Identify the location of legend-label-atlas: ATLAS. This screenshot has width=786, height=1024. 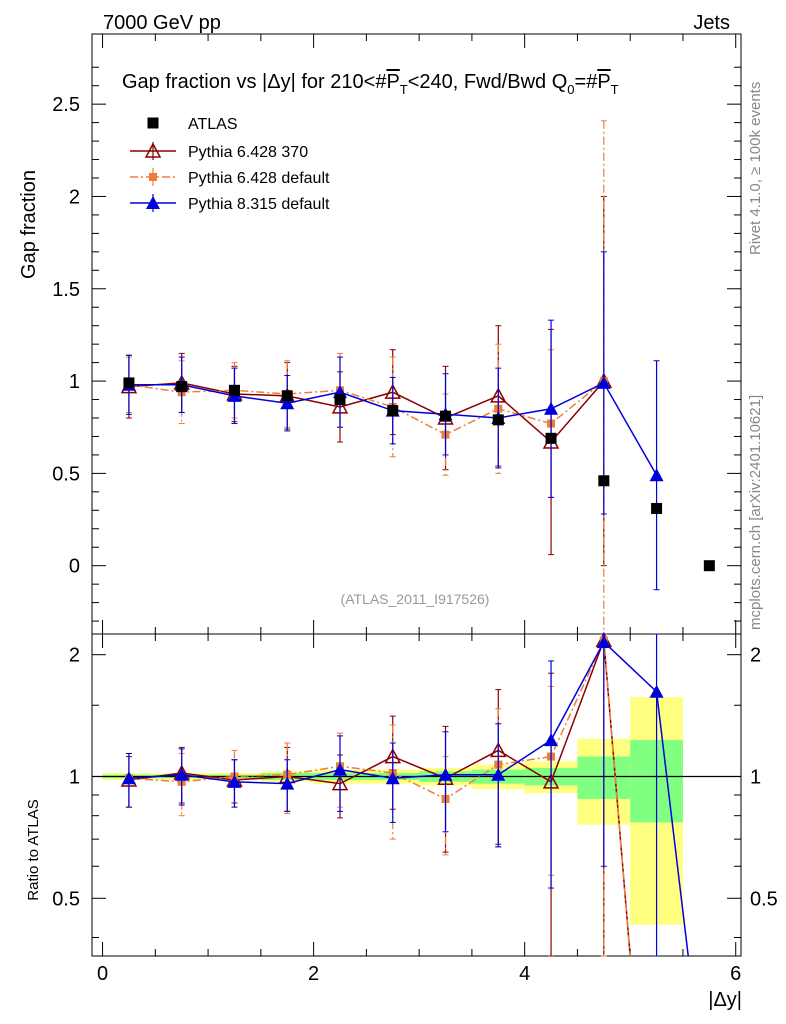
(213, 124).